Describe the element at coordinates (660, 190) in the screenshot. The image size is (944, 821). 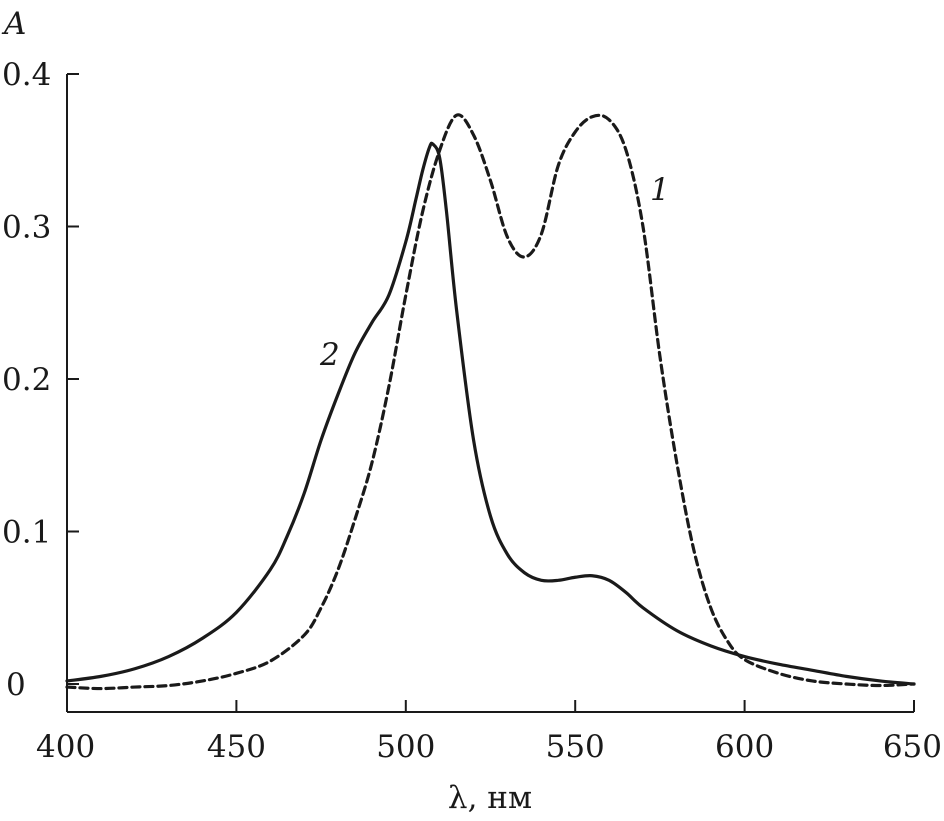
I see `series-label-1: 1` at that location.